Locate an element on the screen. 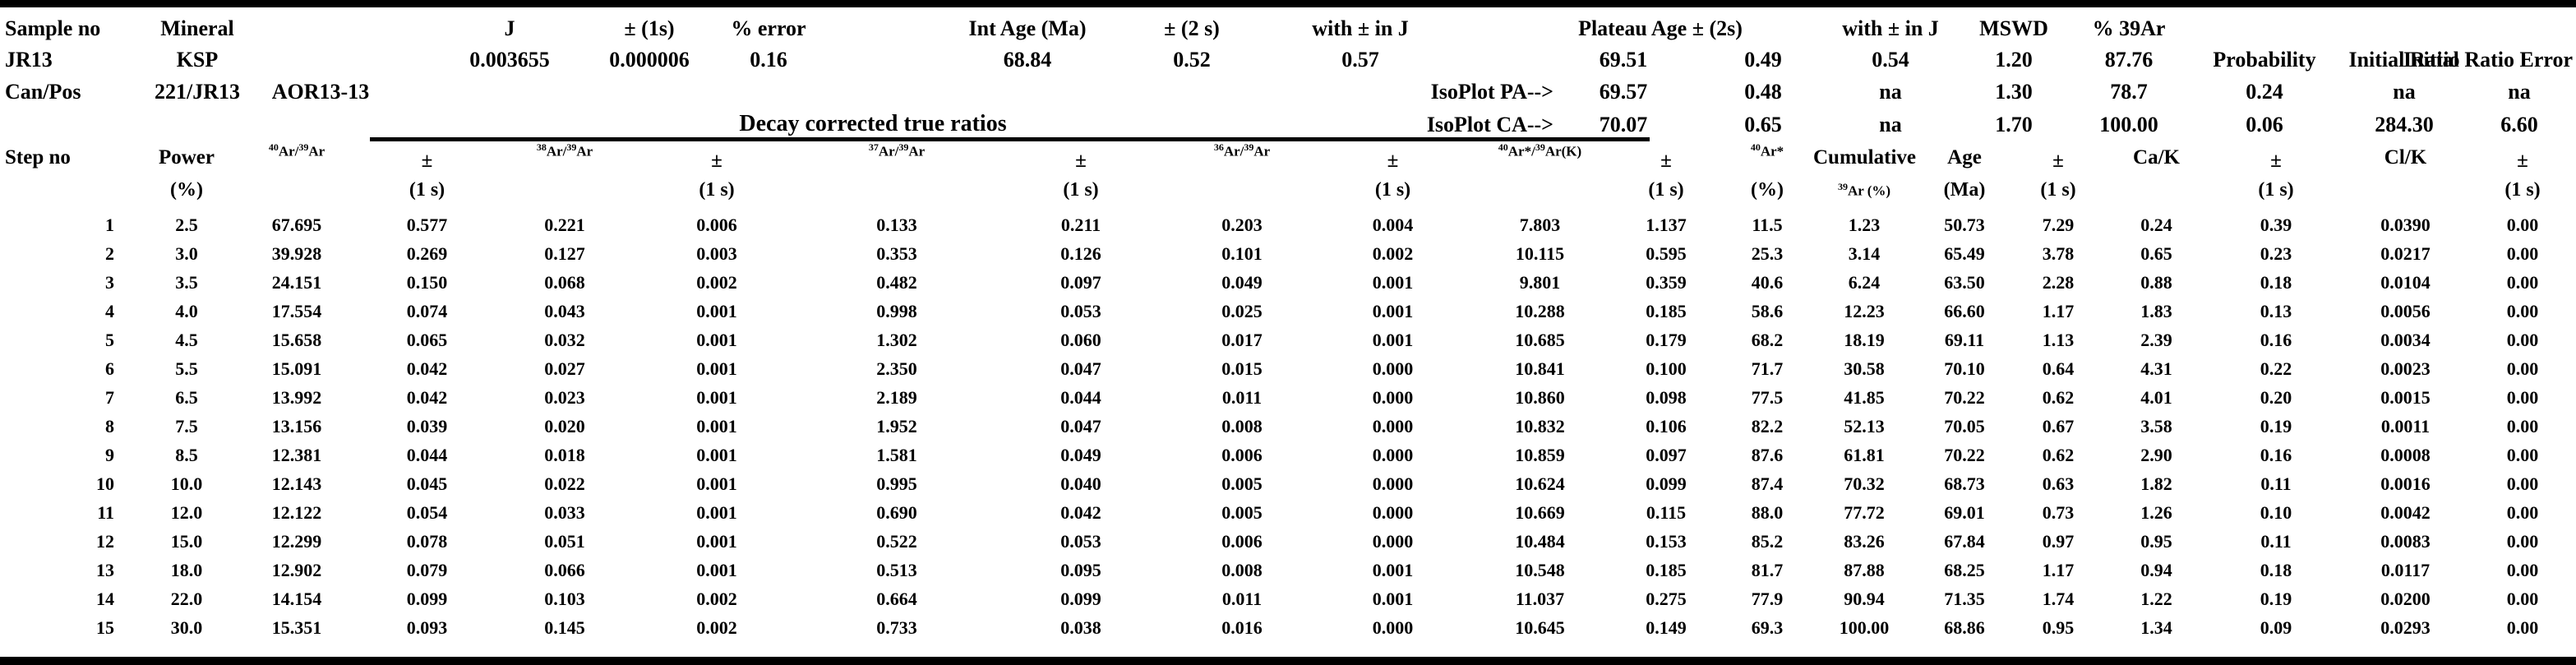 The image size is (2576, 665). data-cell: 15.351 is located at coordinates (296, 627).